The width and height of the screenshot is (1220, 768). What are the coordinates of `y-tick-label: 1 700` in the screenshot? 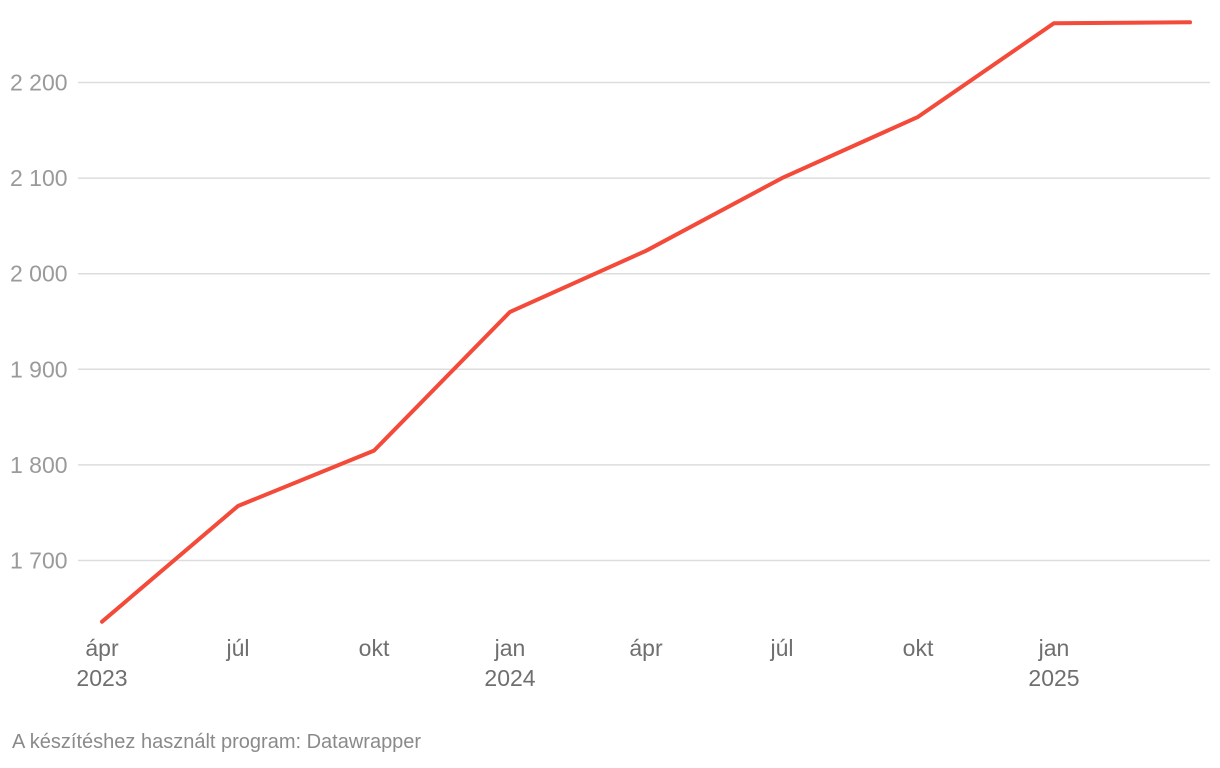 It's located at (39, 561).